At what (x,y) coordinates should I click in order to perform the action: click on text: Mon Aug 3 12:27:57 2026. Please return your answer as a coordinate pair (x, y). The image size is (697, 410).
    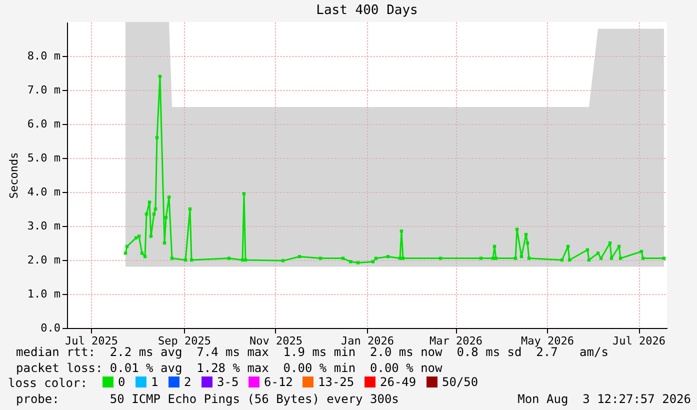
    Looking at the image, I should click on (604, 399).